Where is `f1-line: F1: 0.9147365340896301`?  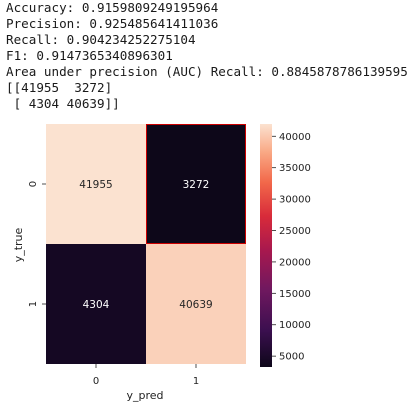 f1-line: F1: 0.9147365340896301 is located at coordinates (89, 55).